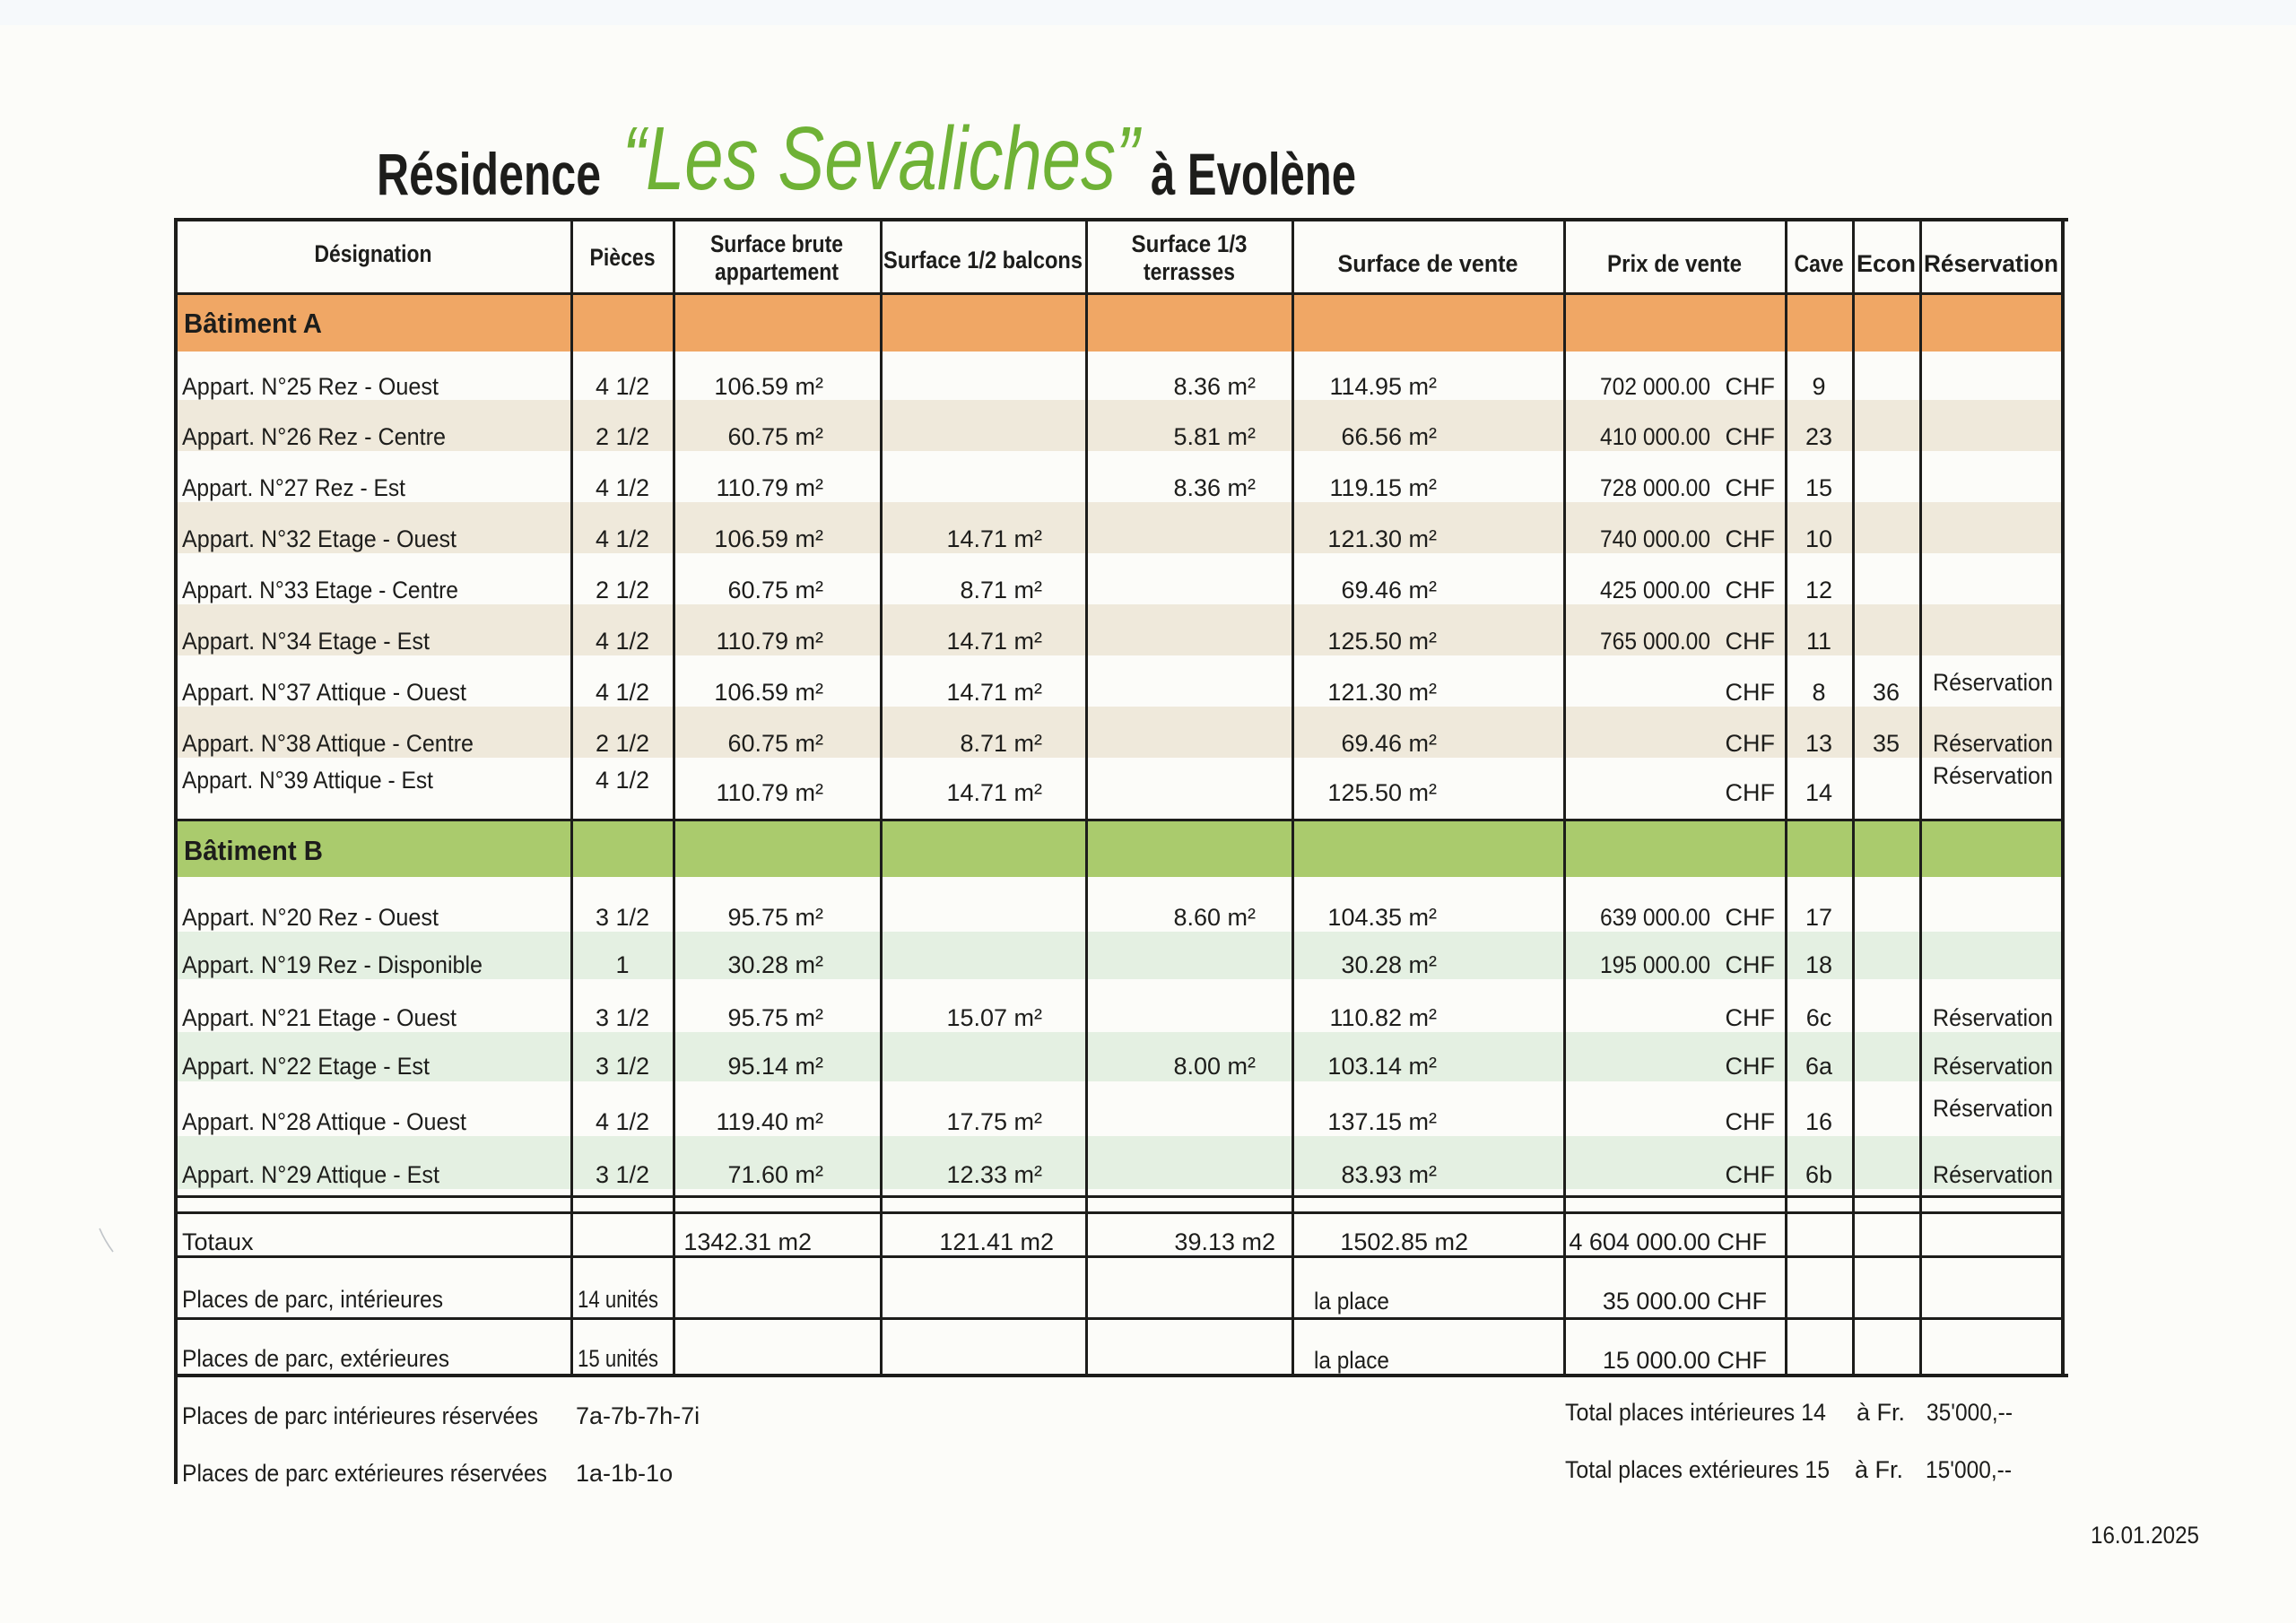 Image resolution: width=2296 pixels, height=1623 pixels. What do you see at coordinates (882, 158) in the screenshot?
I see `svg-text: “Les Sevaliches”` at bounding box center [882, 158].